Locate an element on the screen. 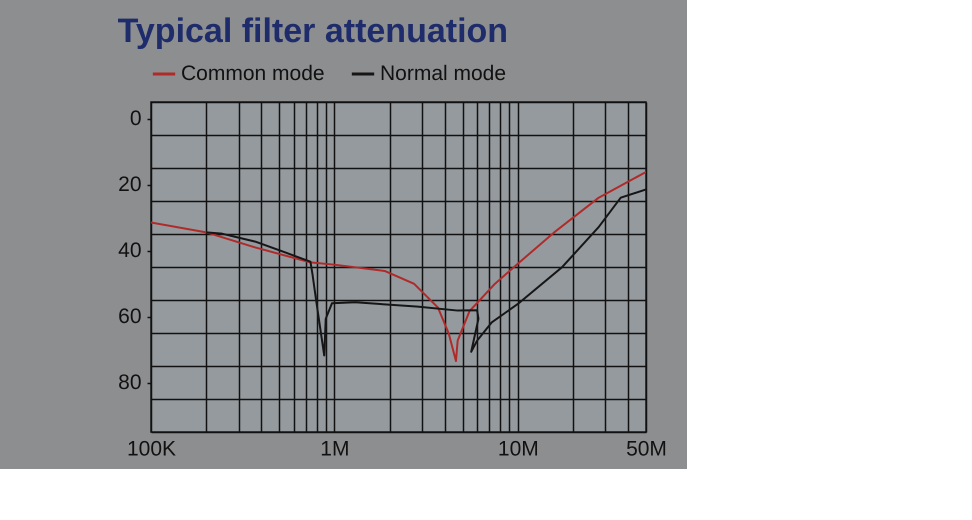 This screenshot has height=520, width=972. y-tick-label: 60 is located at coordinates (130, 316).